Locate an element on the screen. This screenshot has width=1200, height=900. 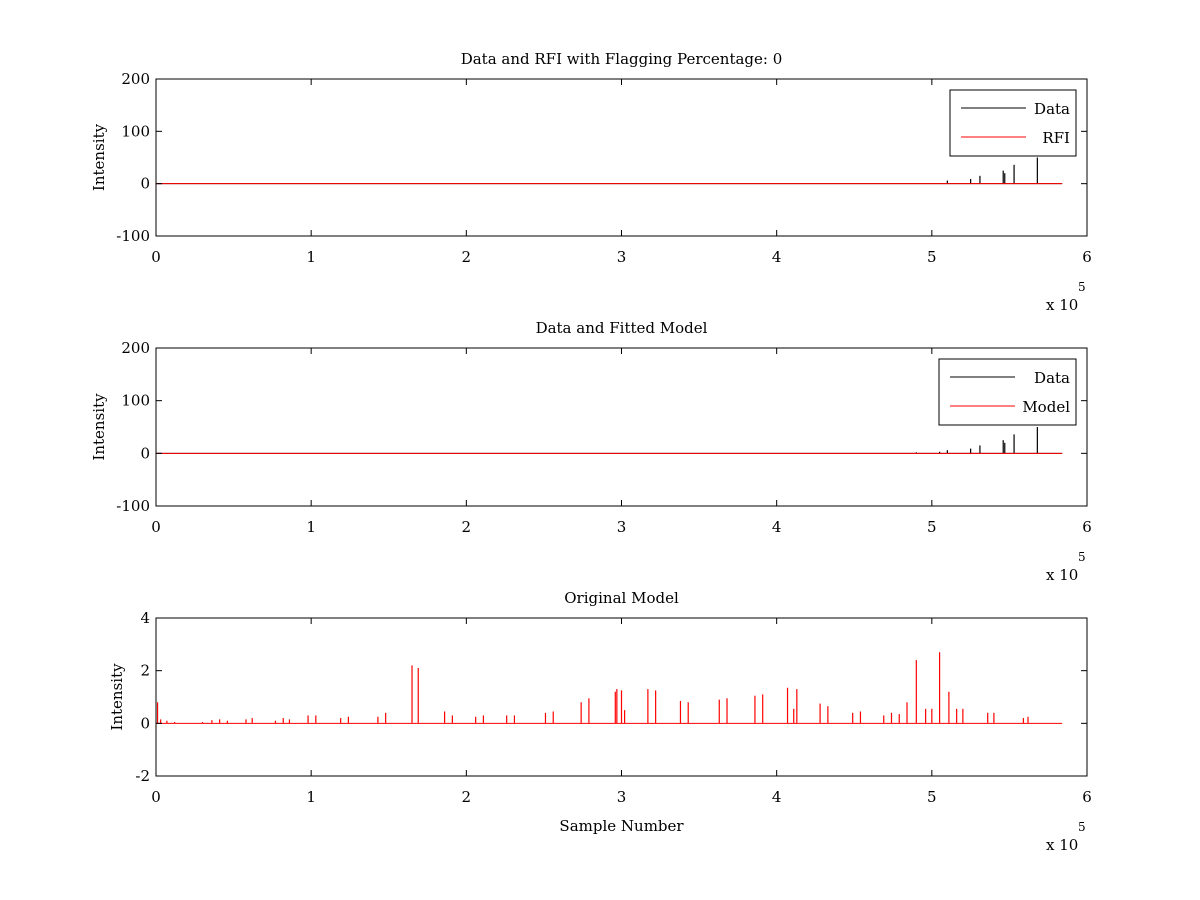
y-tick-label: 2 is located at coordinates (145, 671).